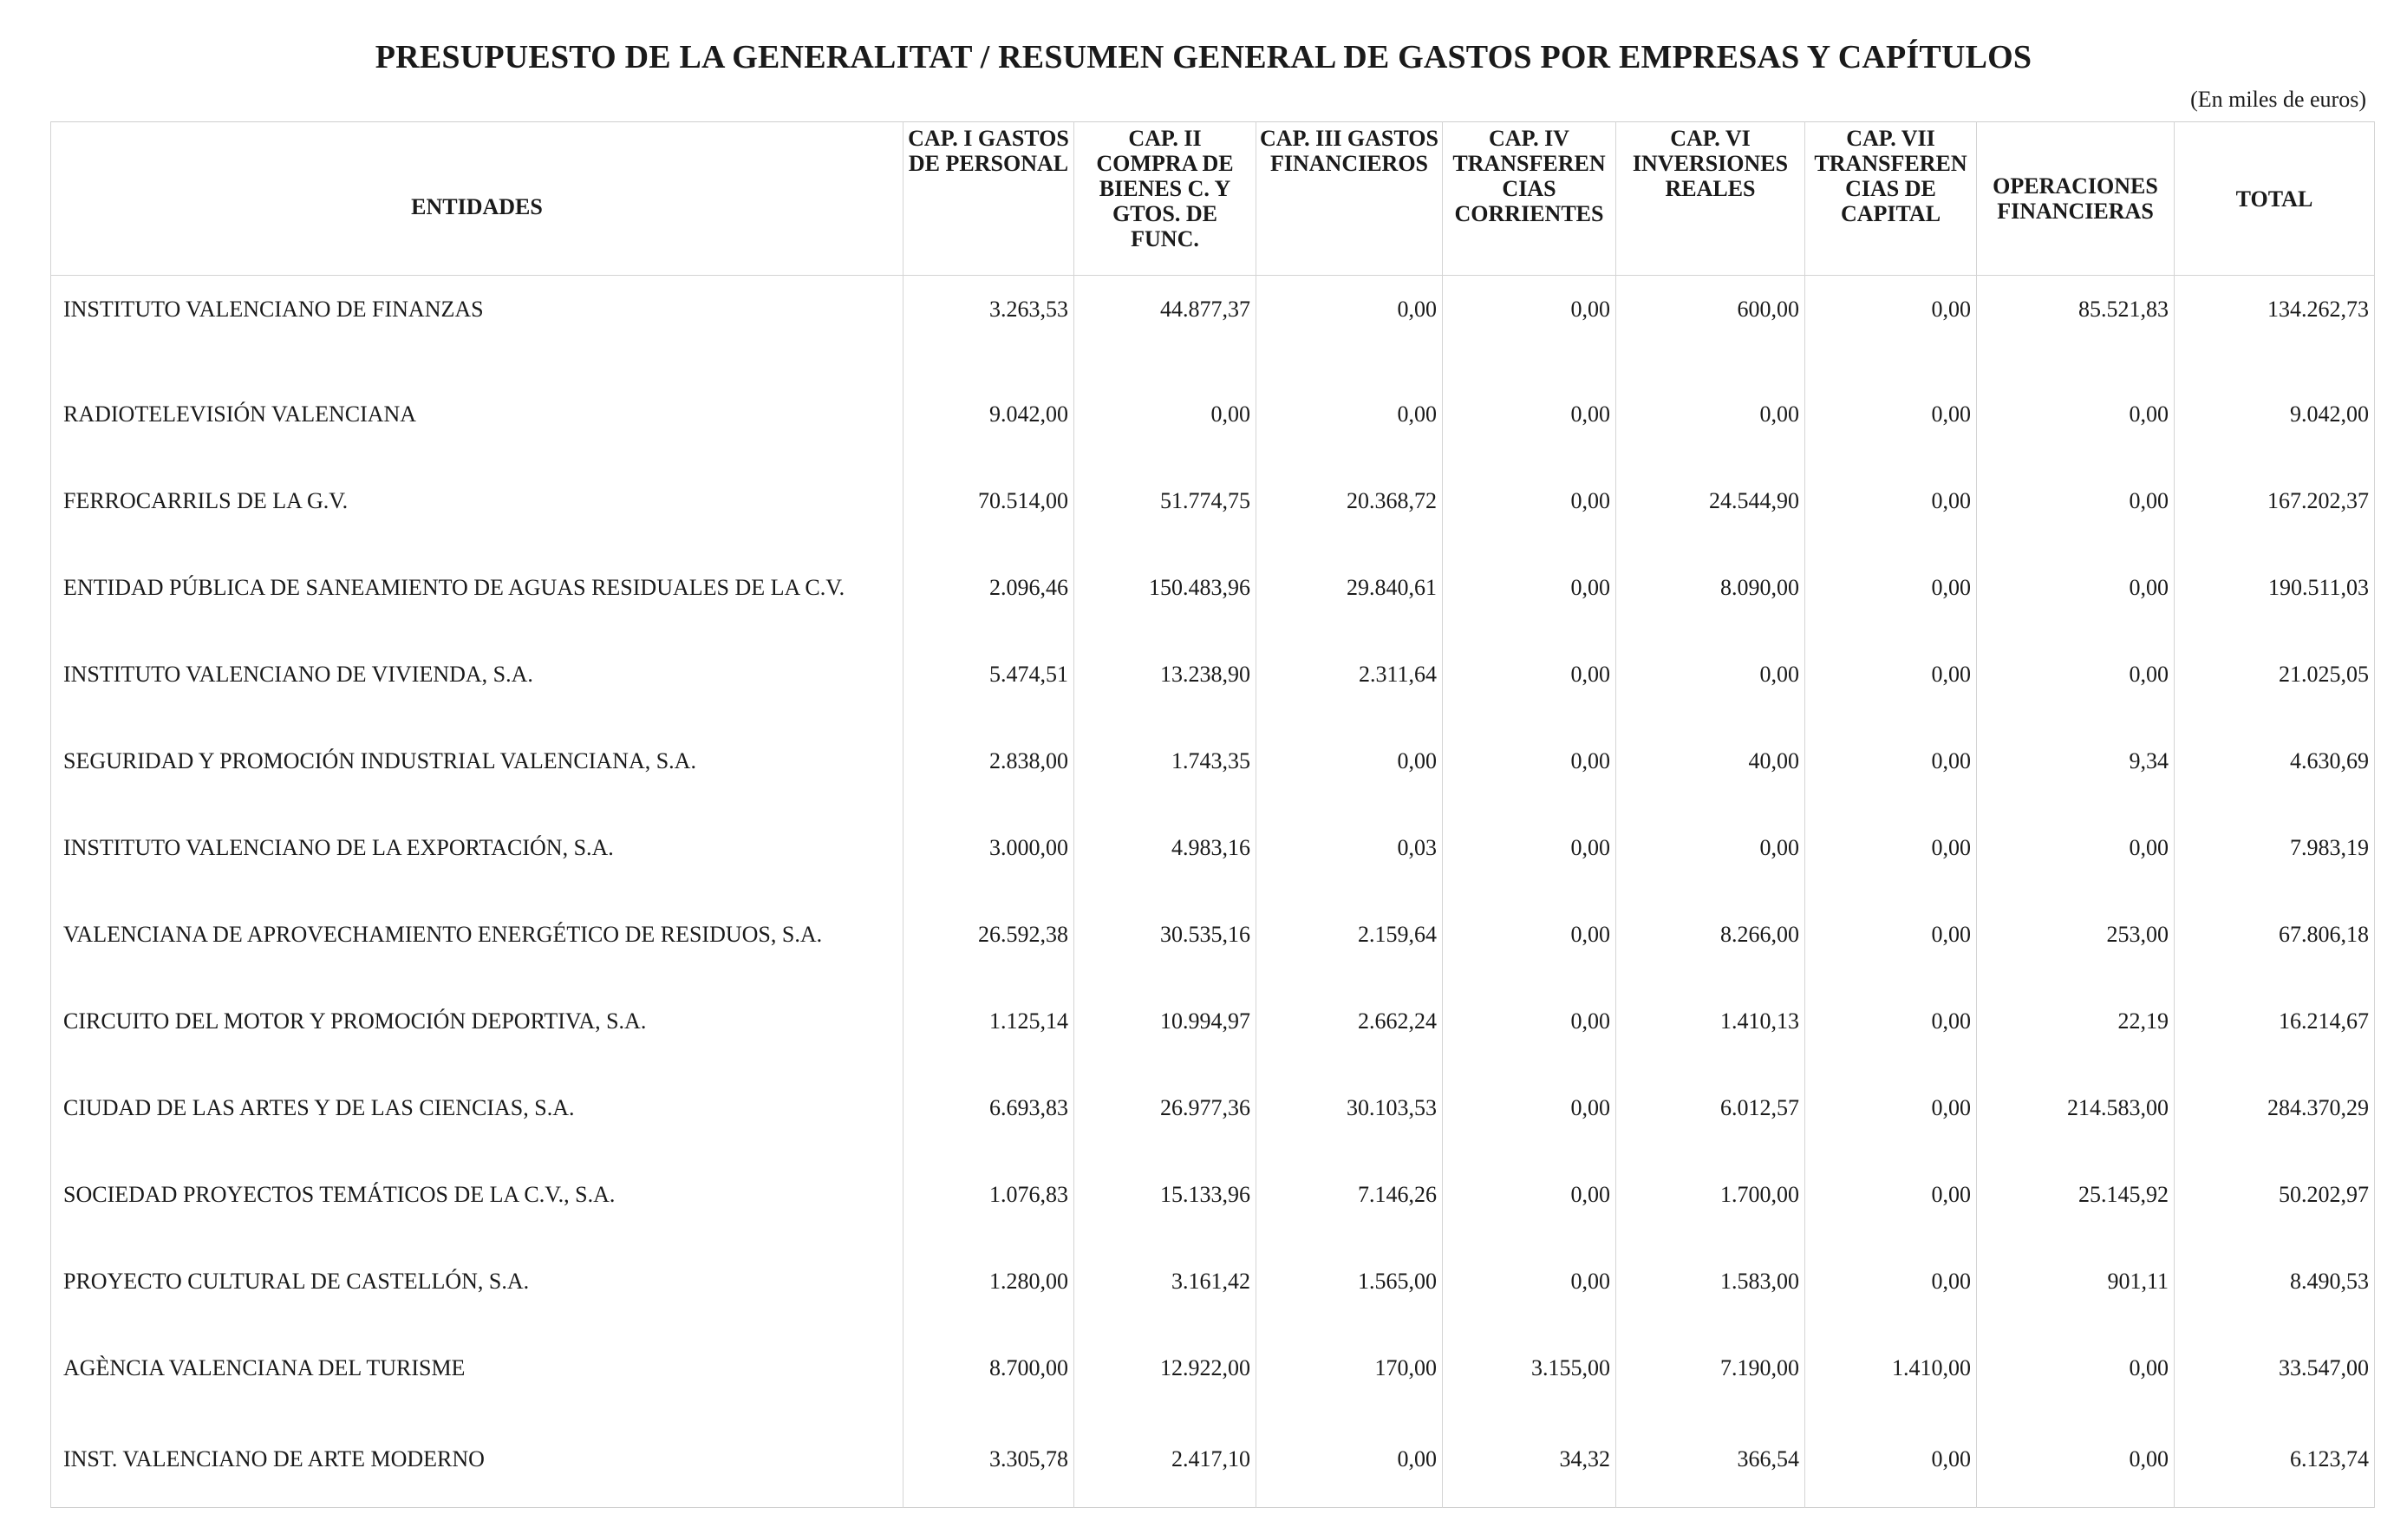 The width and height of the screenshot is (2407, 1540). Describe the element at coordinates (1350, 1021) in the screenshot. I see `cap-iii-cell: 2.662,24` at that location.